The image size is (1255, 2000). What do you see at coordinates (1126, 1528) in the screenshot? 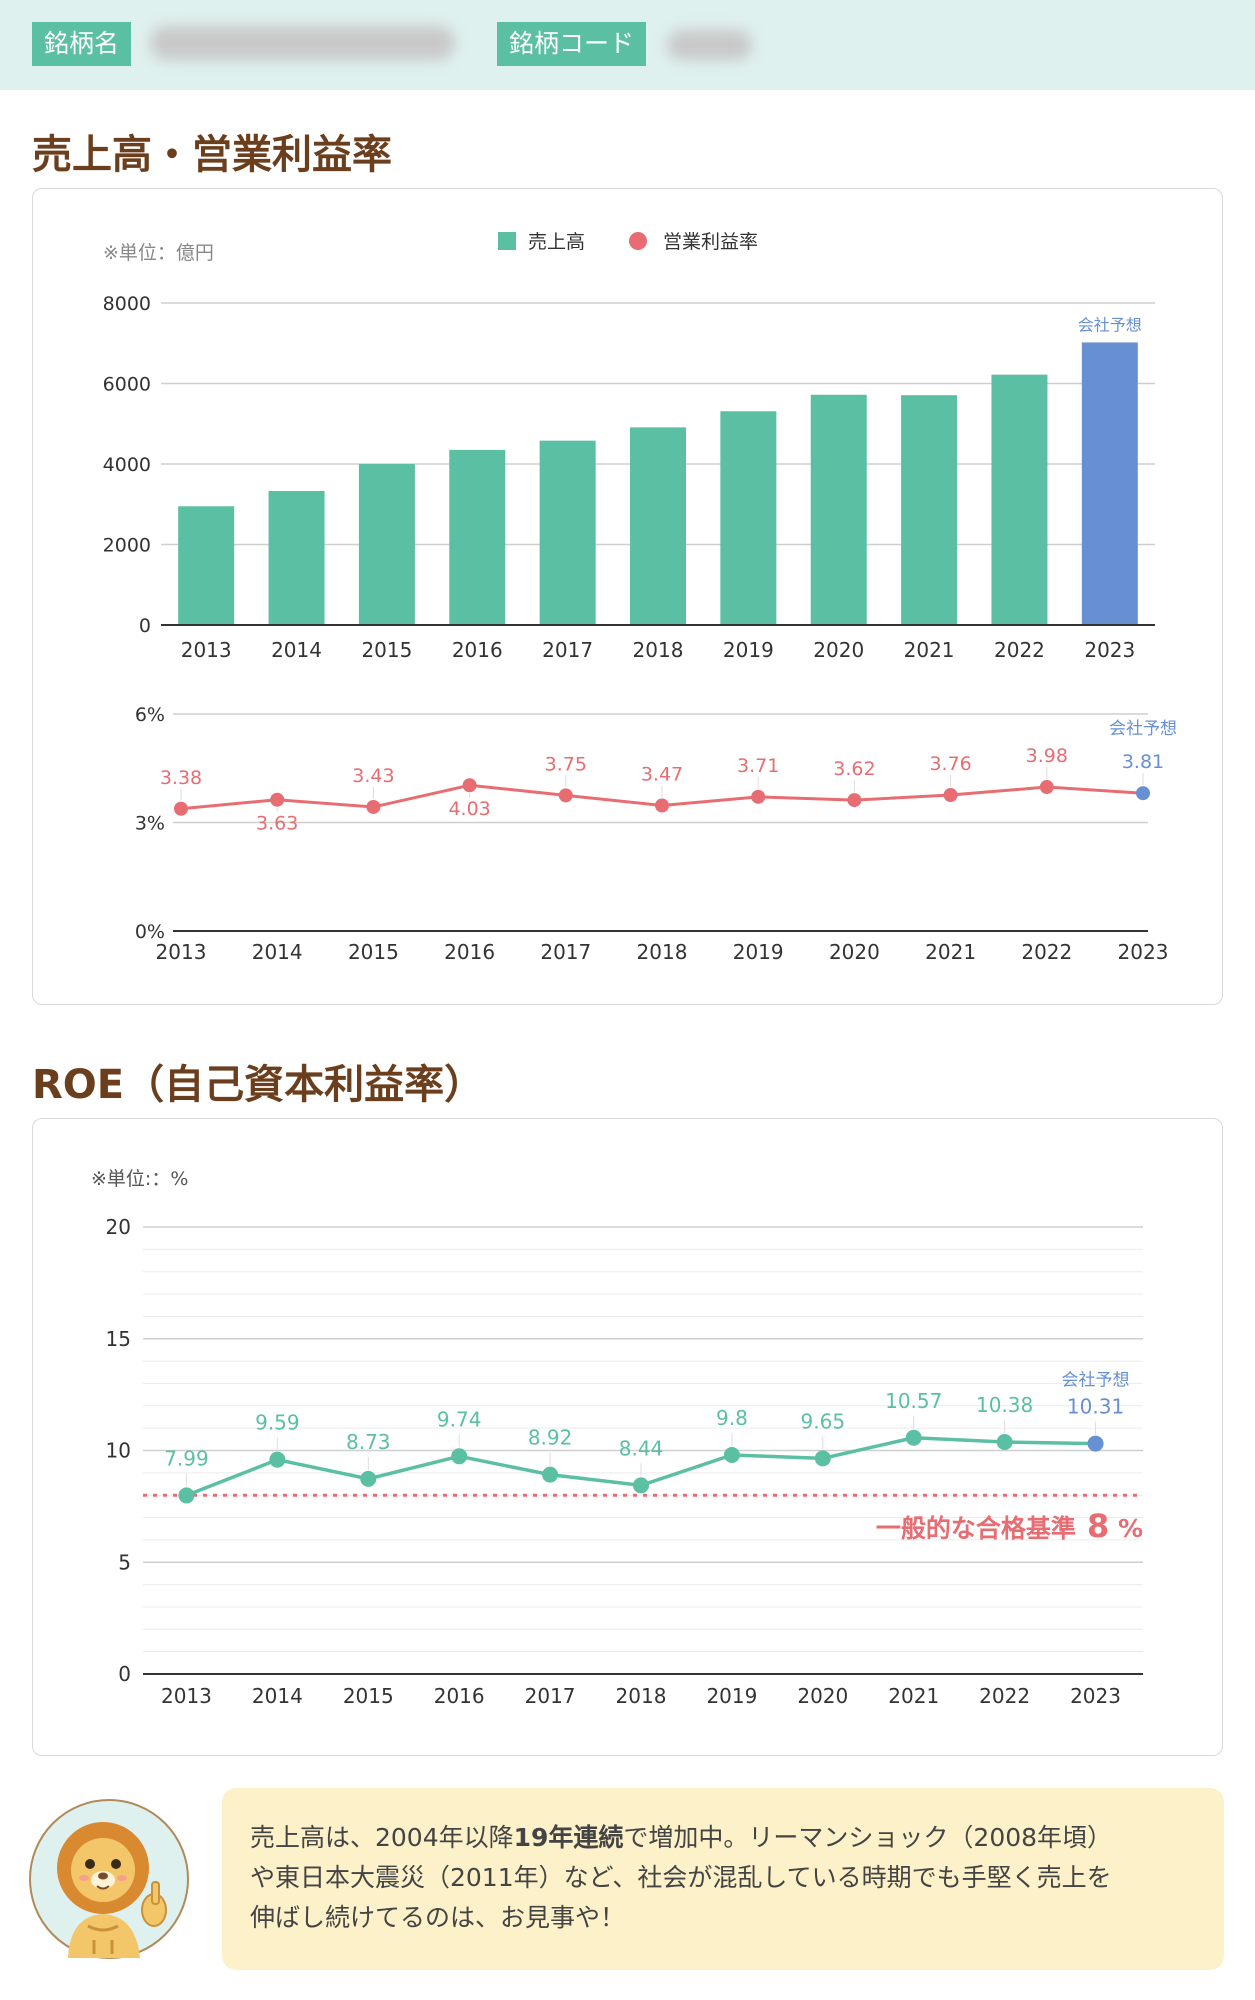
I see `roe-reference-unit: %` at bounding box center [1126, 1528].